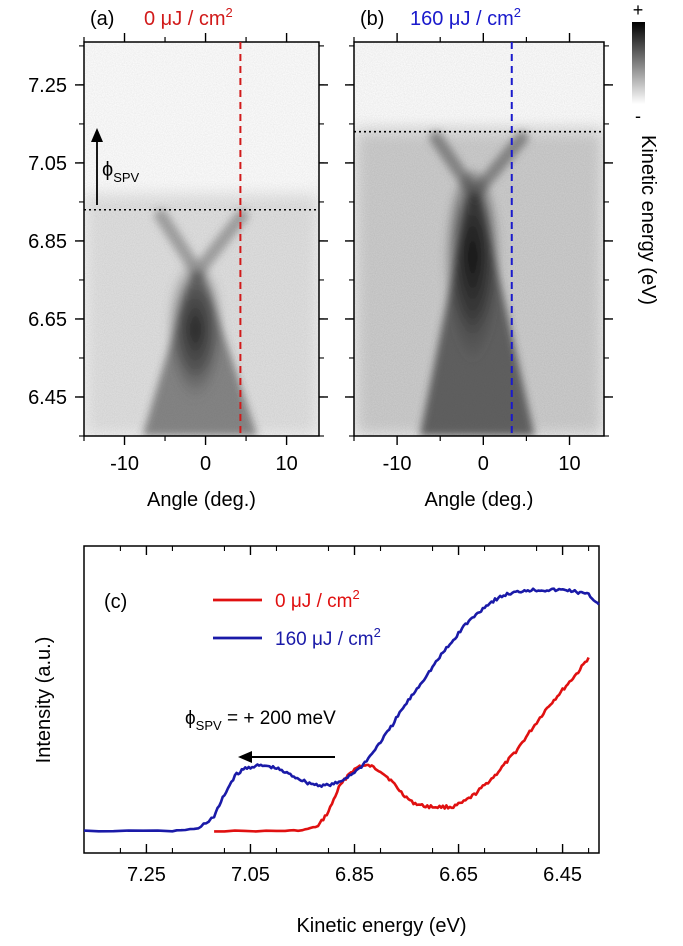 This screenshot has width=683, height=946. I want to click on shift-annotation: ϕSPV = + 200 meV, so click(260, 720).